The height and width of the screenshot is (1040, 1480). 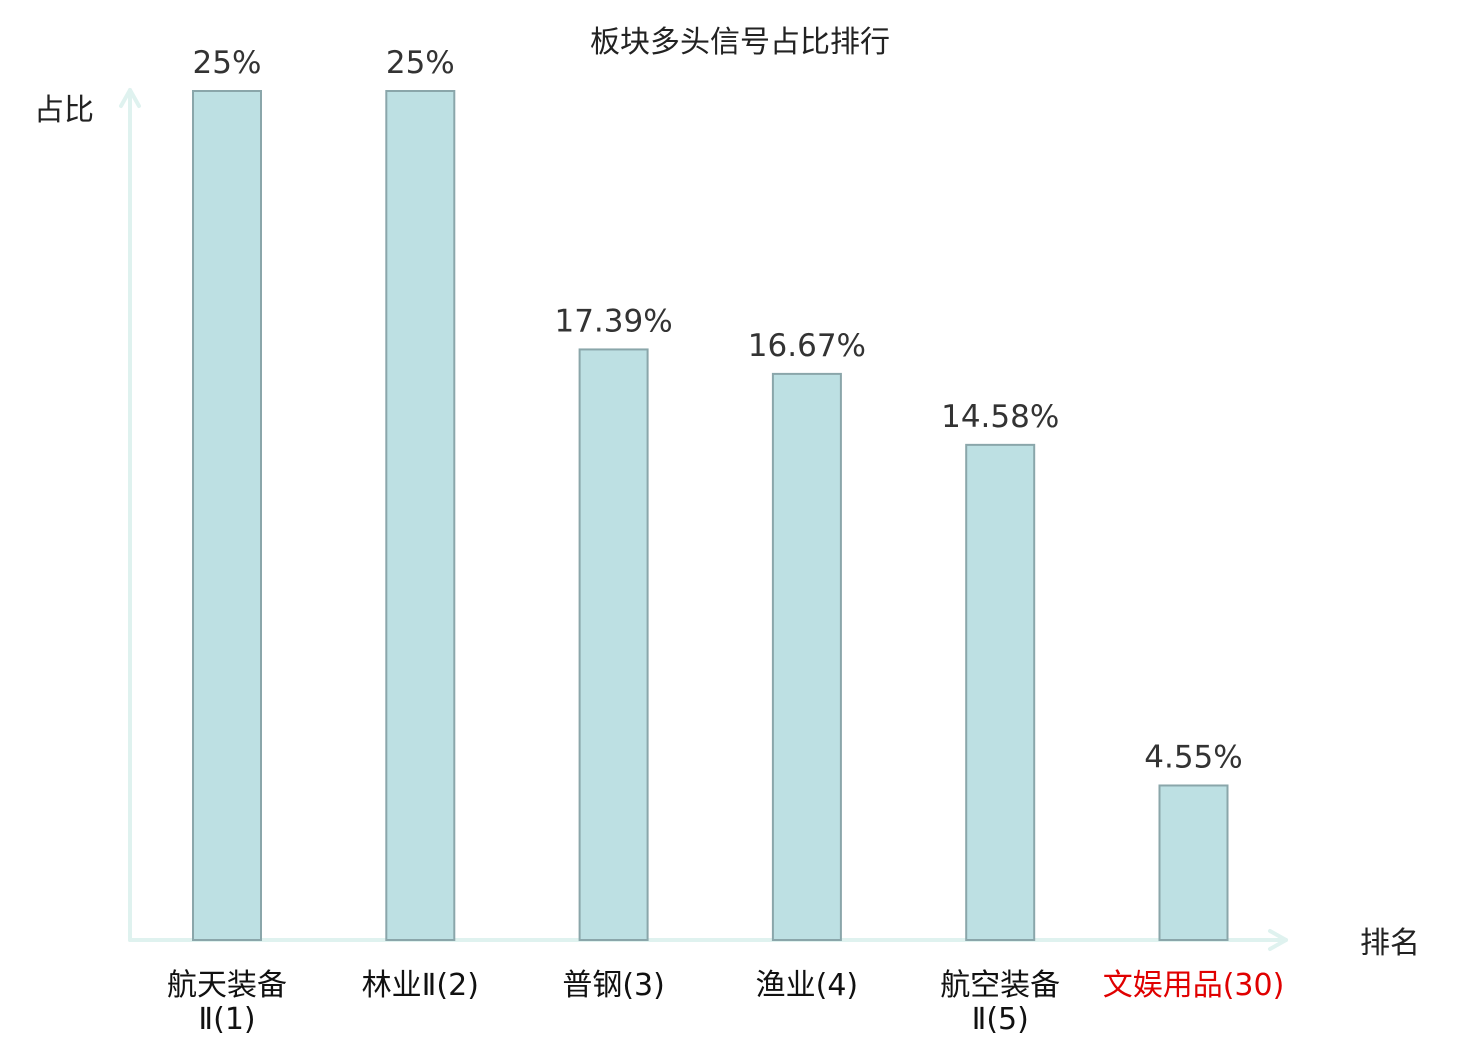 I want to click on bar-value-label: 4.55%, so click(x=1193, y=757).